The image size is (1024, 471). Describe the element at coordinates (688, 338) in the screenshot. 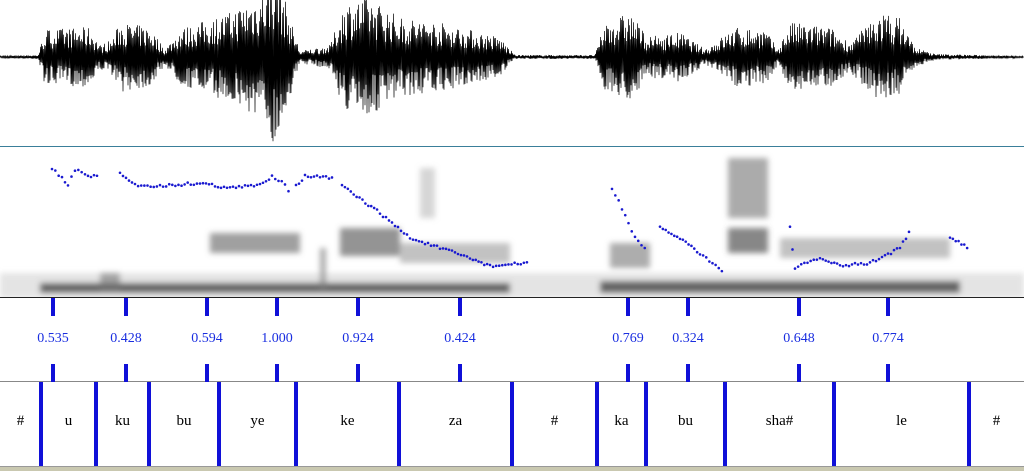

I see `prominence-value: 0.324` at that location.